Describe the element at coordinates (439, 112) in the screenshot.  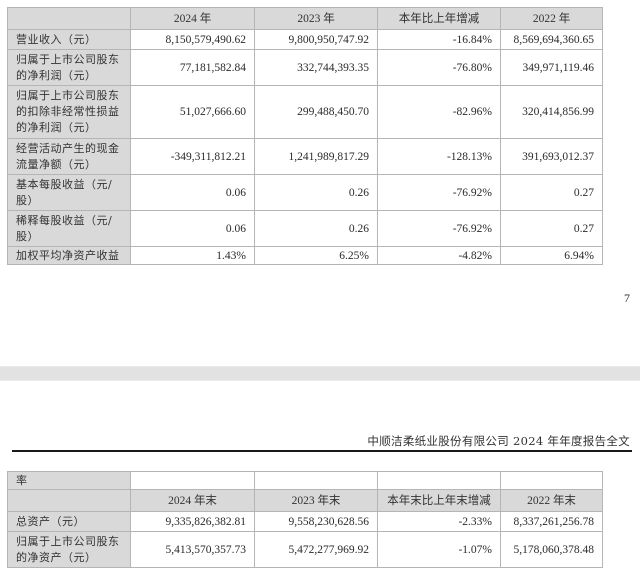
I see `value-change: -82.96%` at that location.